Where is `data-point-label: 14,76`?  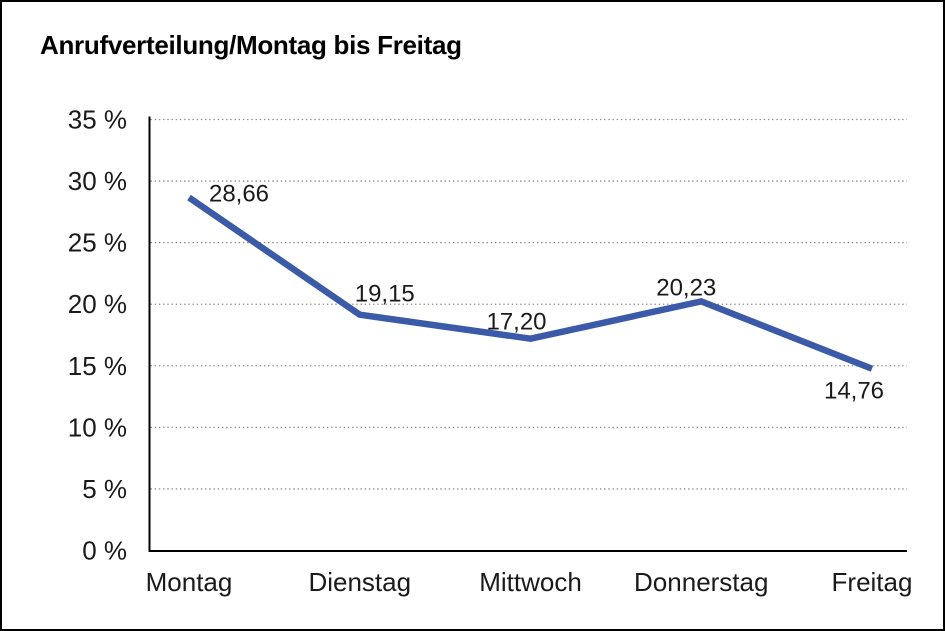 data-point-label: 14,76 is located at coordinates (854, 391).